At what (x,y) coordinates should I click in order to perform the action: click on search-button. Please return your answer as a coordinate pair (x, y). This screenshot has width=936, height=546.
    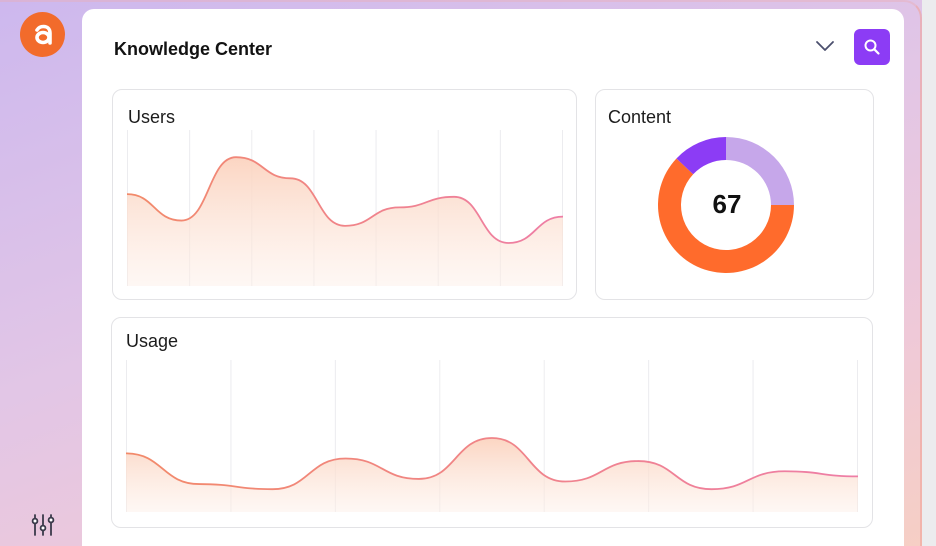
    Looking at the image, I should click on (872, 47).